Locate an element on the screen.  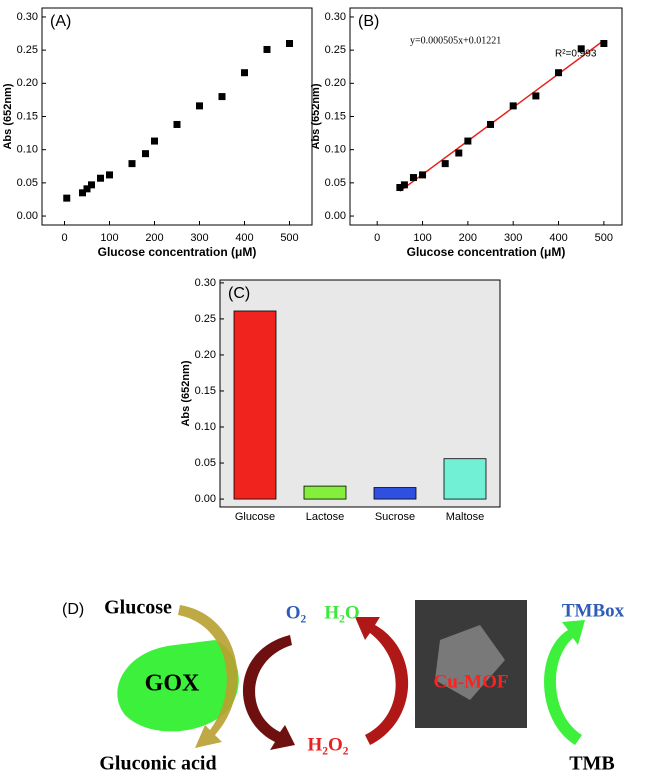
h2o2-arrow is located at coordinates (382, 681).